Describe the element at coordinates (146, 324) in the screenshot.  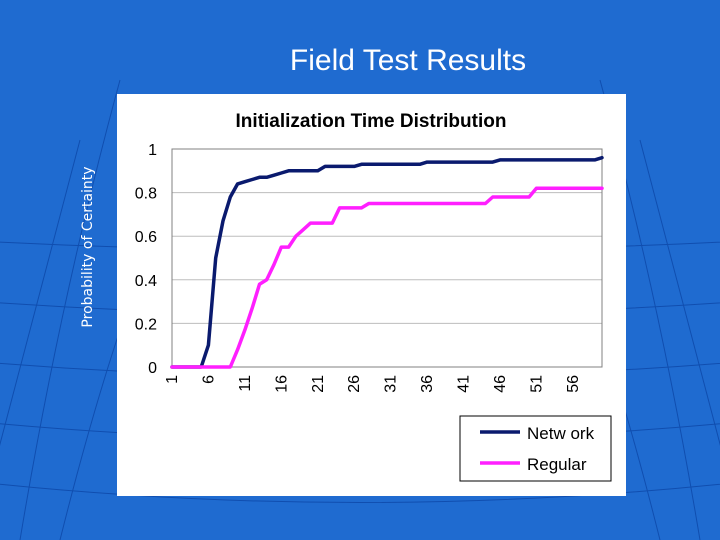
I see `y-tick-label: 0.2` at that location.